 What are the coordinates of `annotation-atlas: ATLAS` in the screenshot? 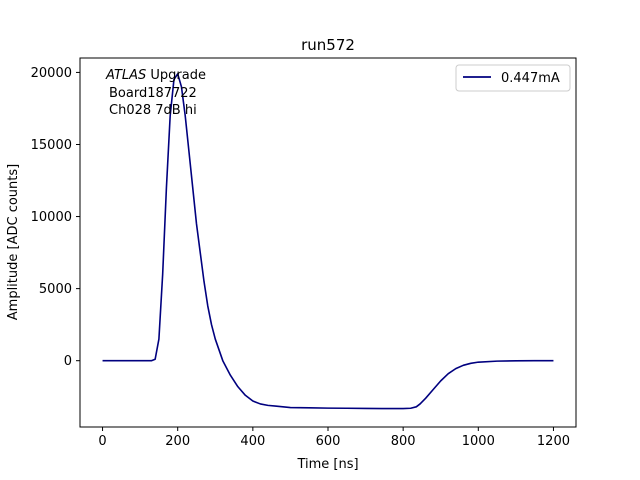 It's located at (125, 75).